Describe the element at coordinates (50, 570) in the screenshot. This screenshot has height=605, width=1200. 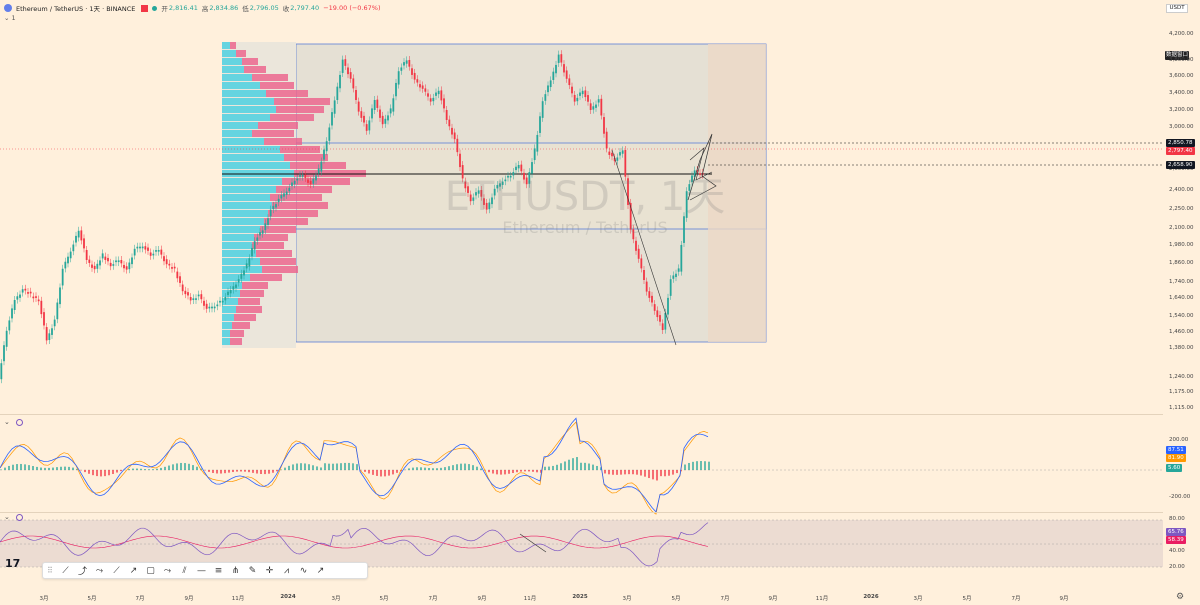
I see `drag-handle-icon: ⠿` at that location.